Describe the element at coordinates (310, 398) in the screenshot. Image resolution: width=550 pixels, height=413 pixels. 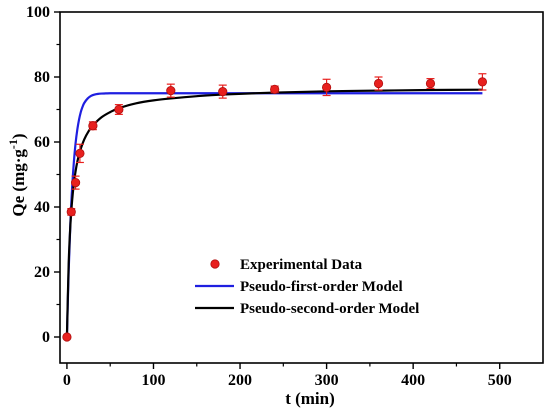
I see `x-axis-title: t (min)` at that location.